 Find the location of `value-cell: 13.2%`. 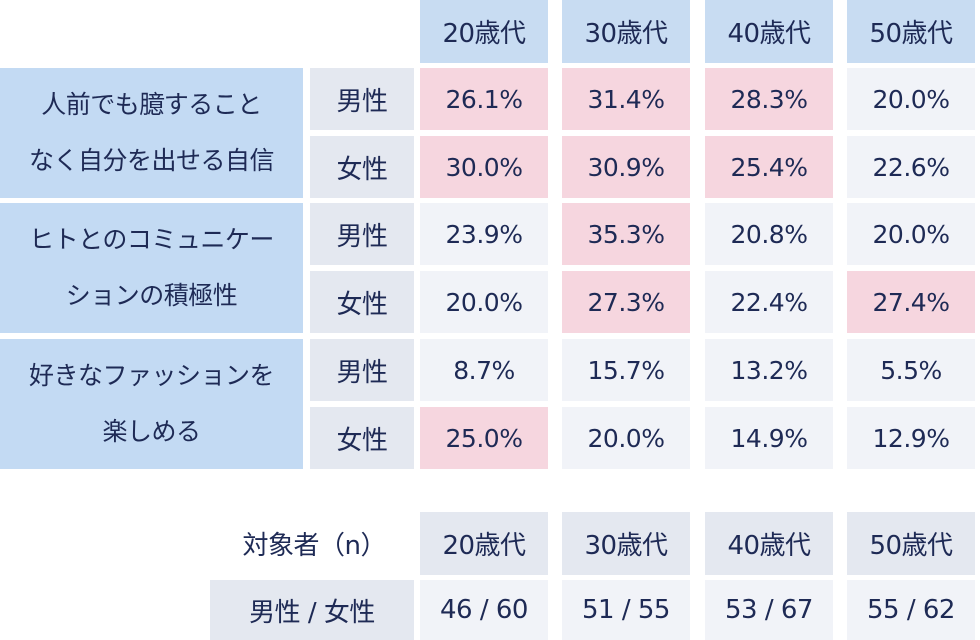

value-cell: 13.2% is located at coordinates (769, 370).